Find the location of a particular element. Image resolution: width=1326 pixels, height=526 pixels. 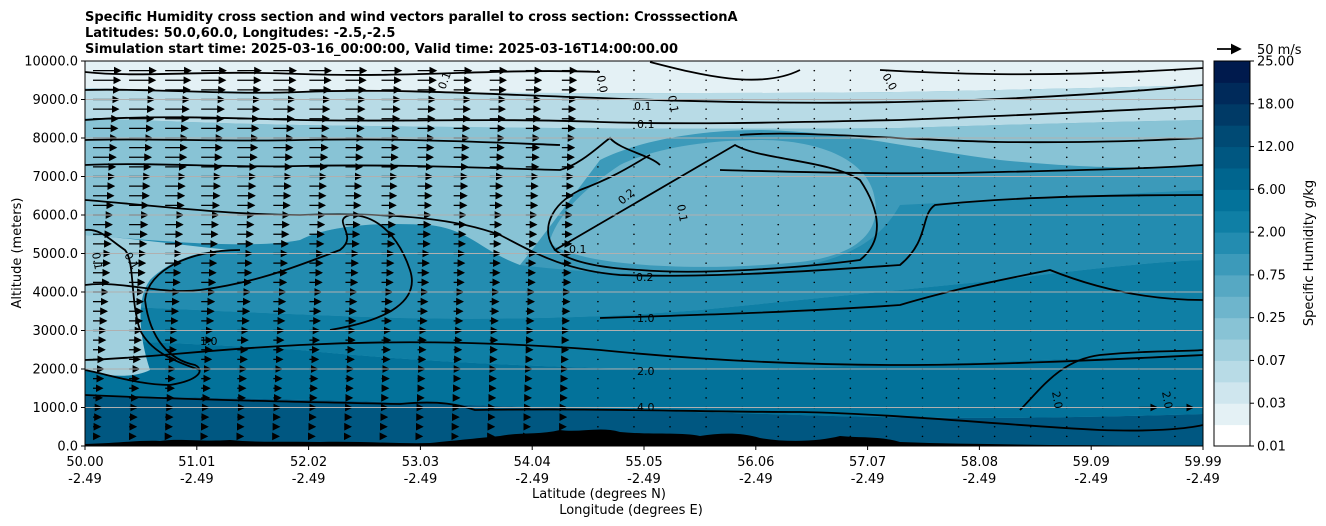

contour-line-left-loop is located at coordinates (163, 317).